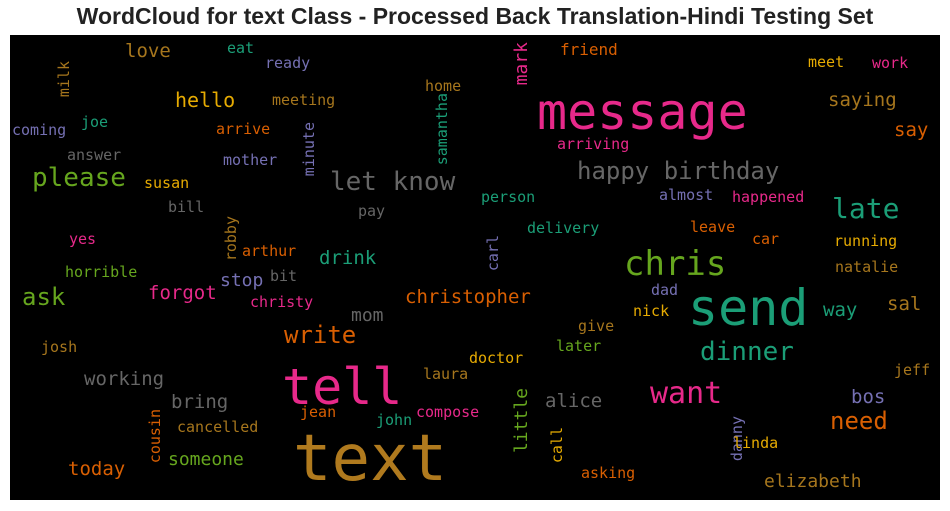 This screenshot has width=950, height=511. I want to click on cloud-word: natalie, so click(866, 267).